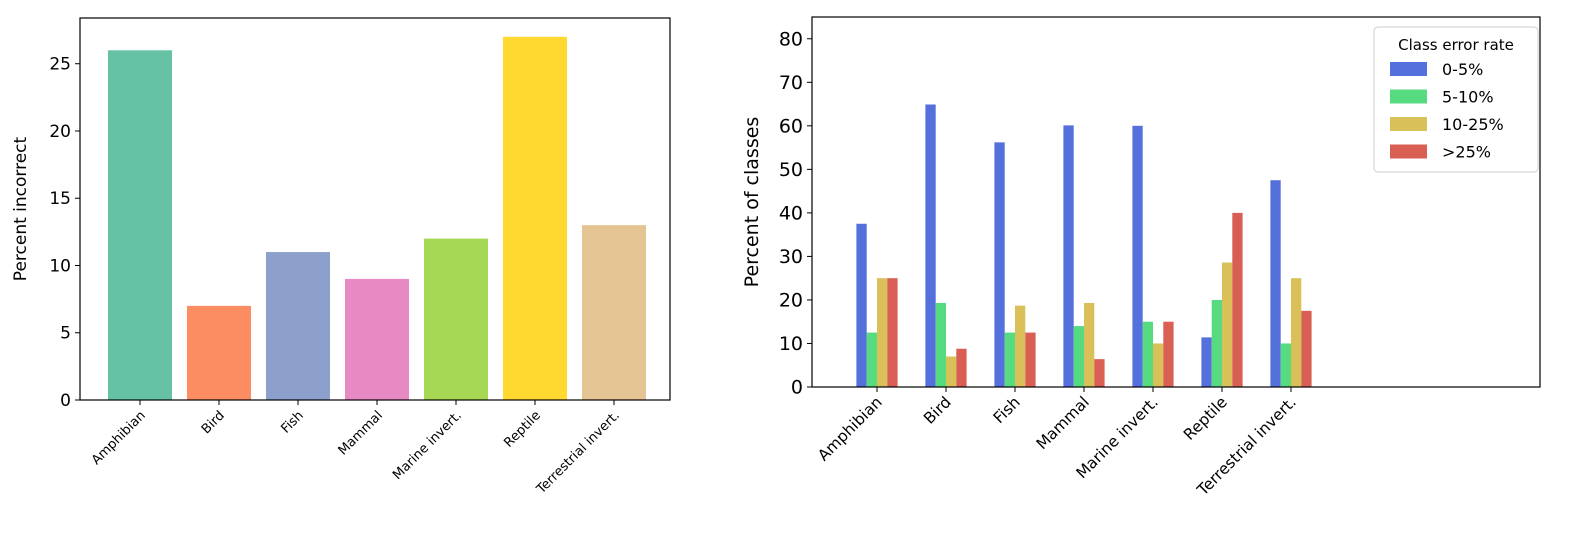 The height and width of the screenshot is (547, 1572). I want to click on y-axis-label: Percent incorrect, so click(21, 208).